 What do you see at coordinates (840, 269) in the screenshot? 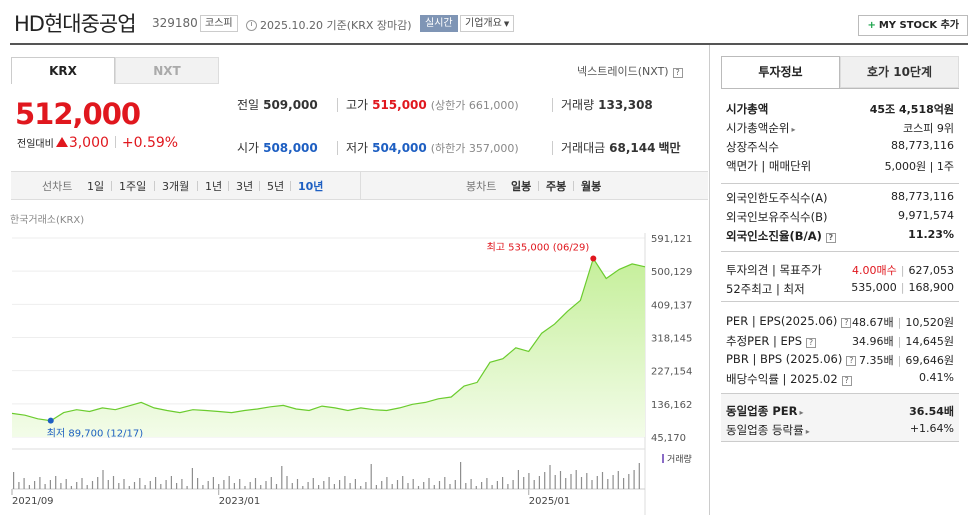
I see `opinion-row: 투자의견 | 목표주가 4.00매수 | 627,053` at bounding box center [840, 269].